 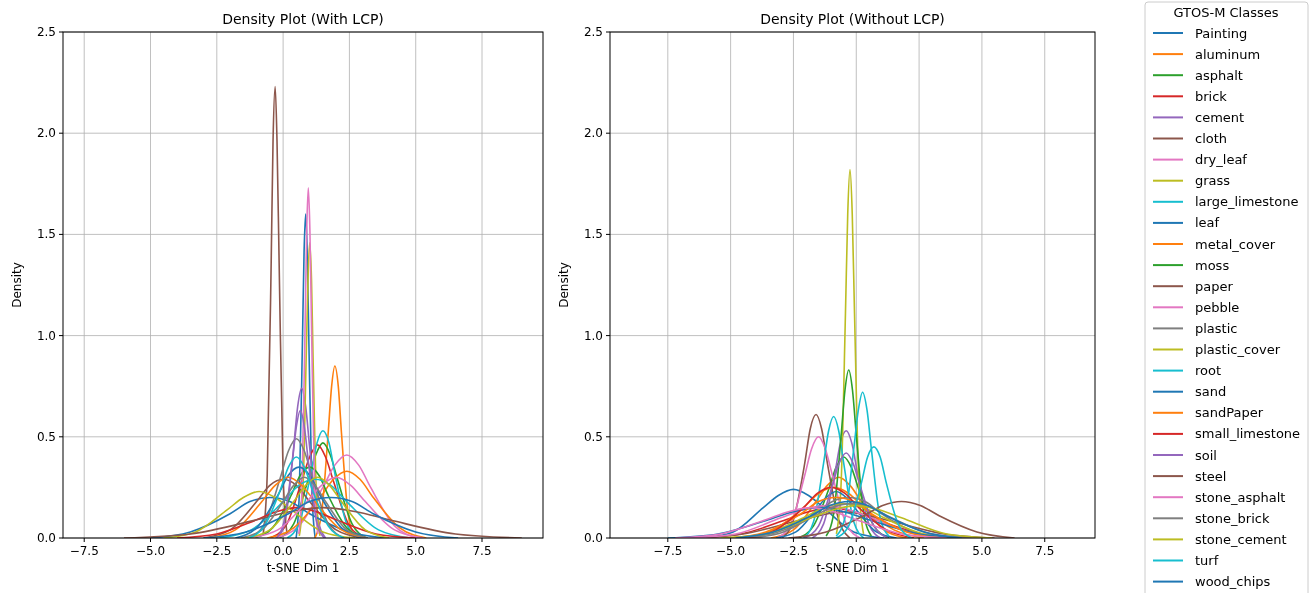 I want to click on legend-label: small_limestone, so click(x=1248, y=434).